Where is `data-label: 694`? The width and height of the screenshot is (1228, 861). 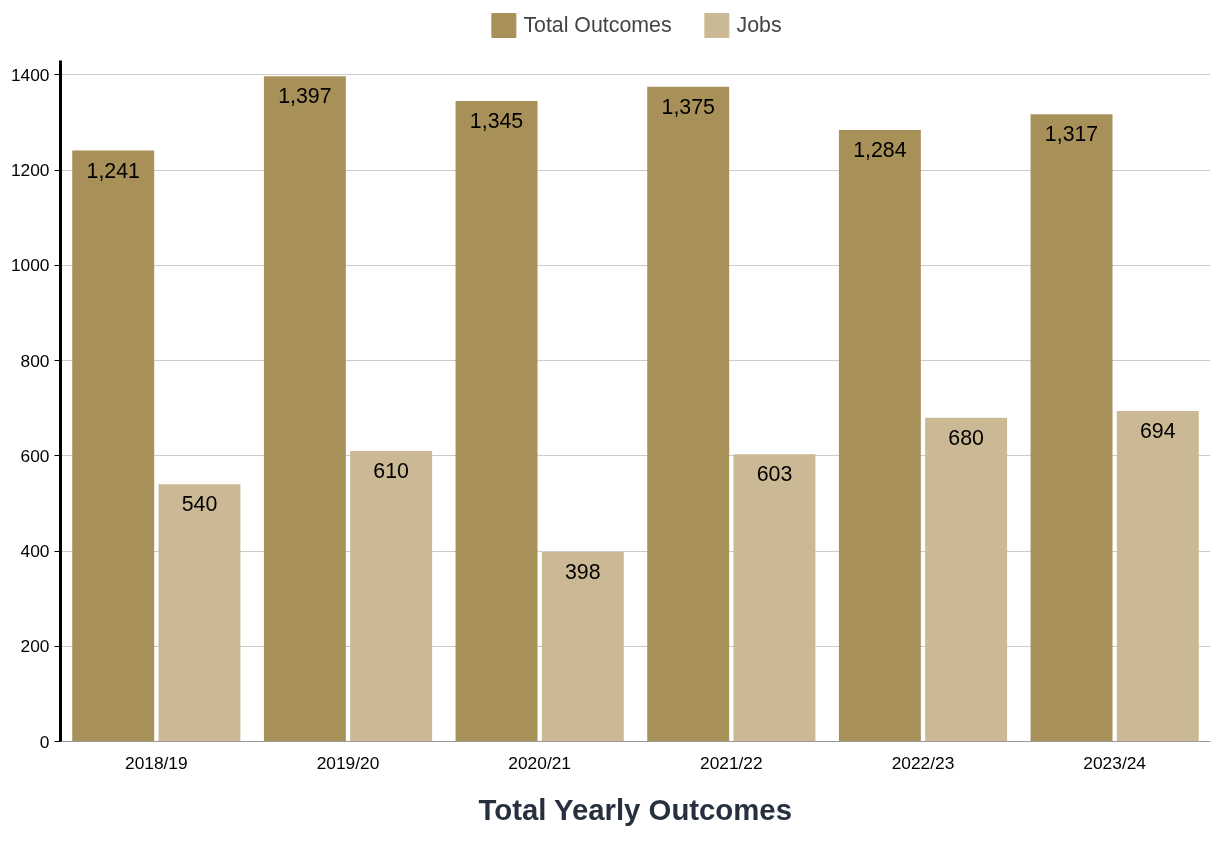
data-label: 694 is located at coordinates (1158, 431).